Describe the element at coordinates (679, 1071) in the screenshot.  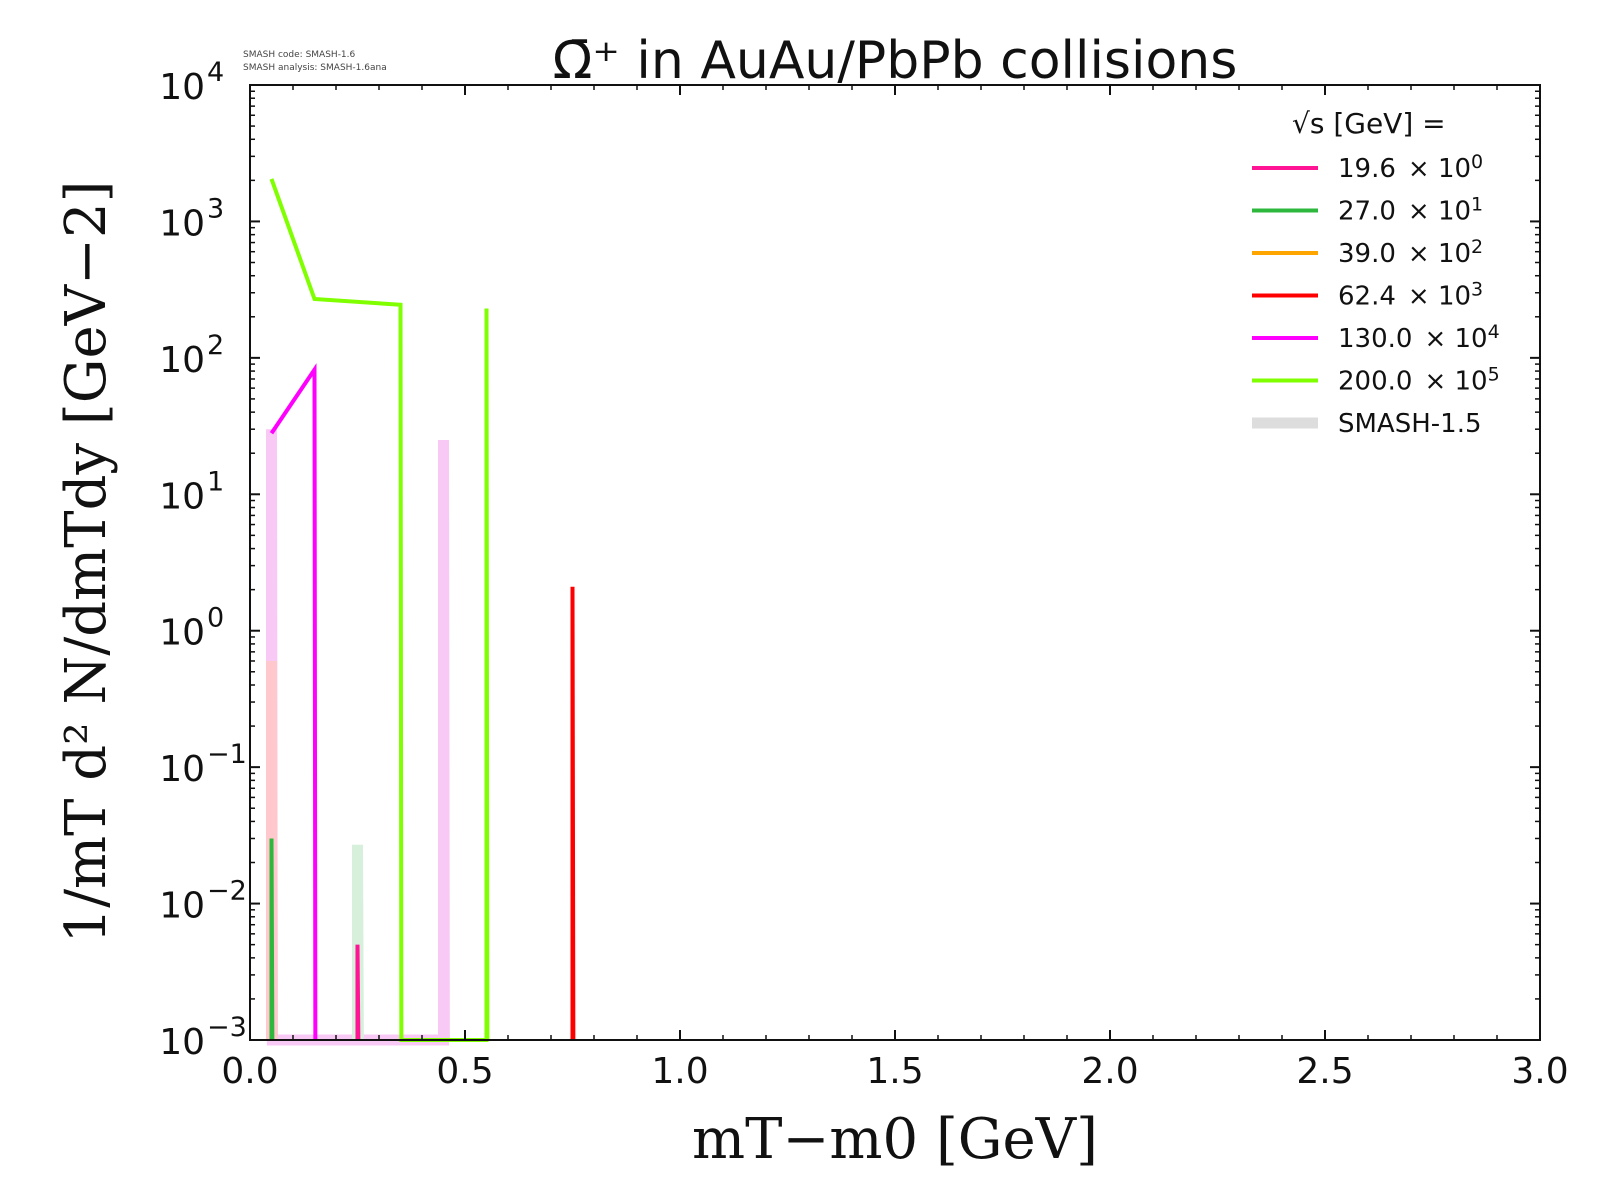
I see `x-tick-label: 1.0` at that location.